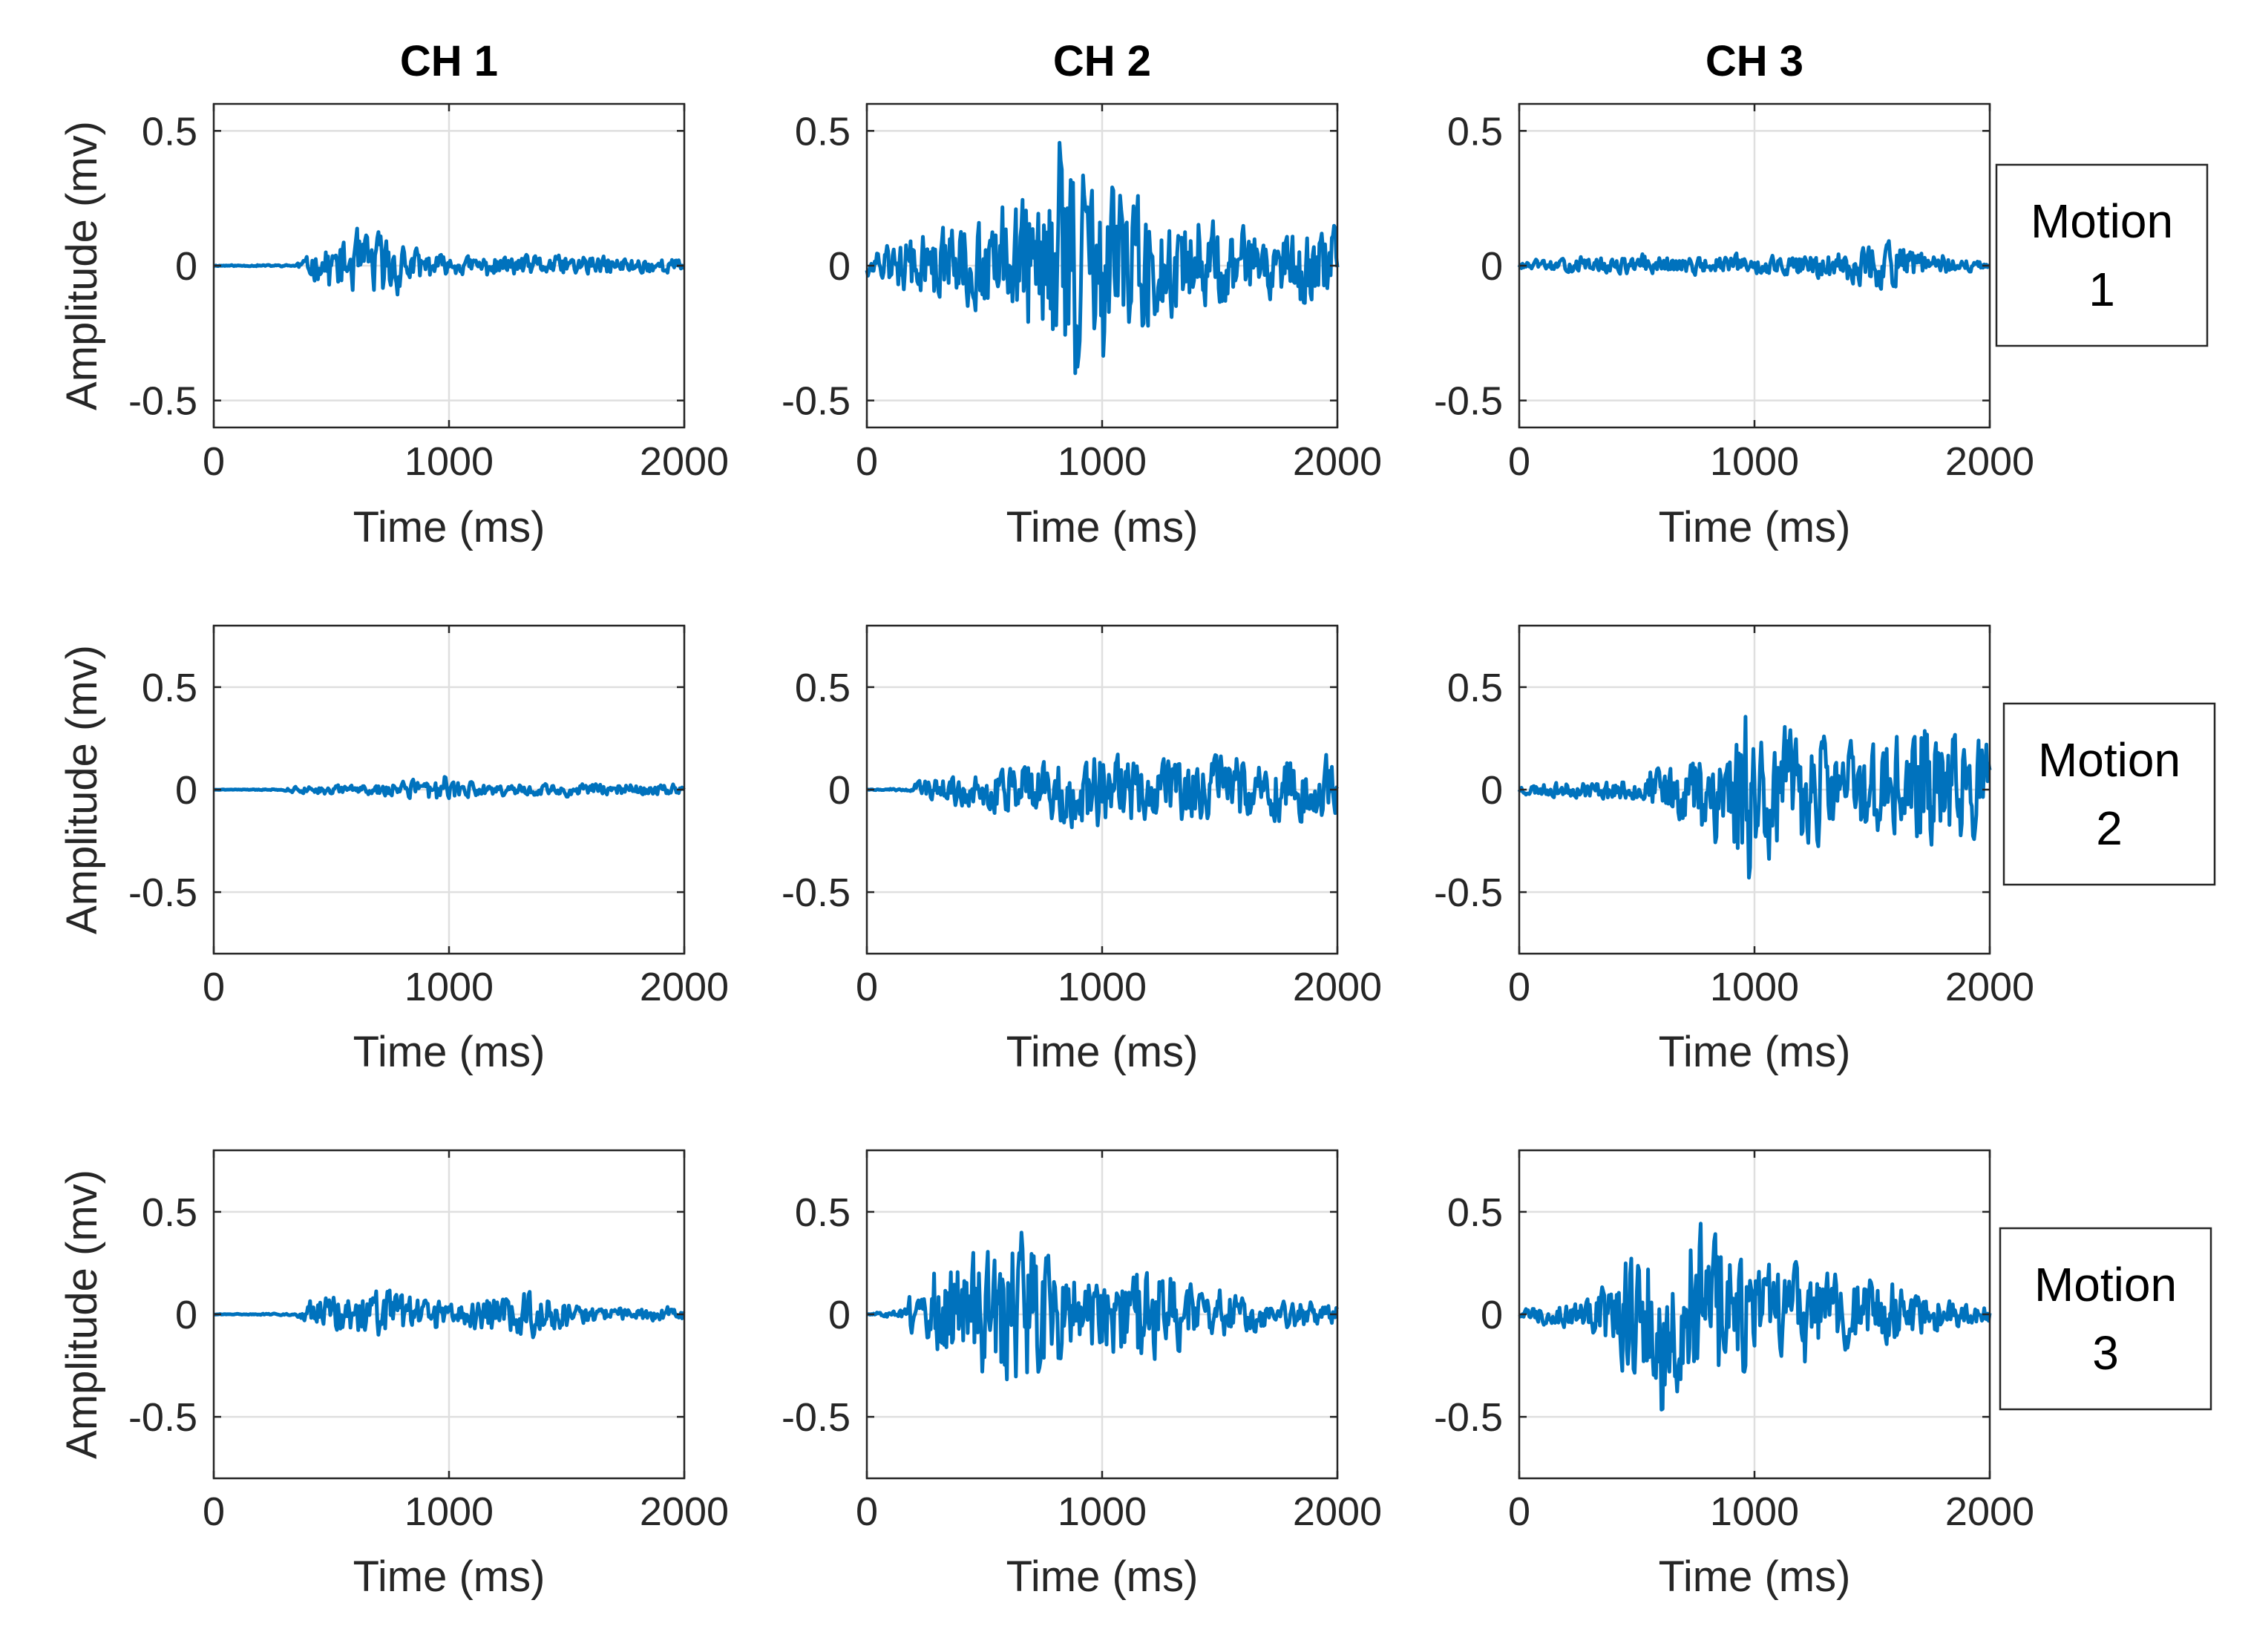  I want to click on channel-header: CH 2, so click(1102, 61).